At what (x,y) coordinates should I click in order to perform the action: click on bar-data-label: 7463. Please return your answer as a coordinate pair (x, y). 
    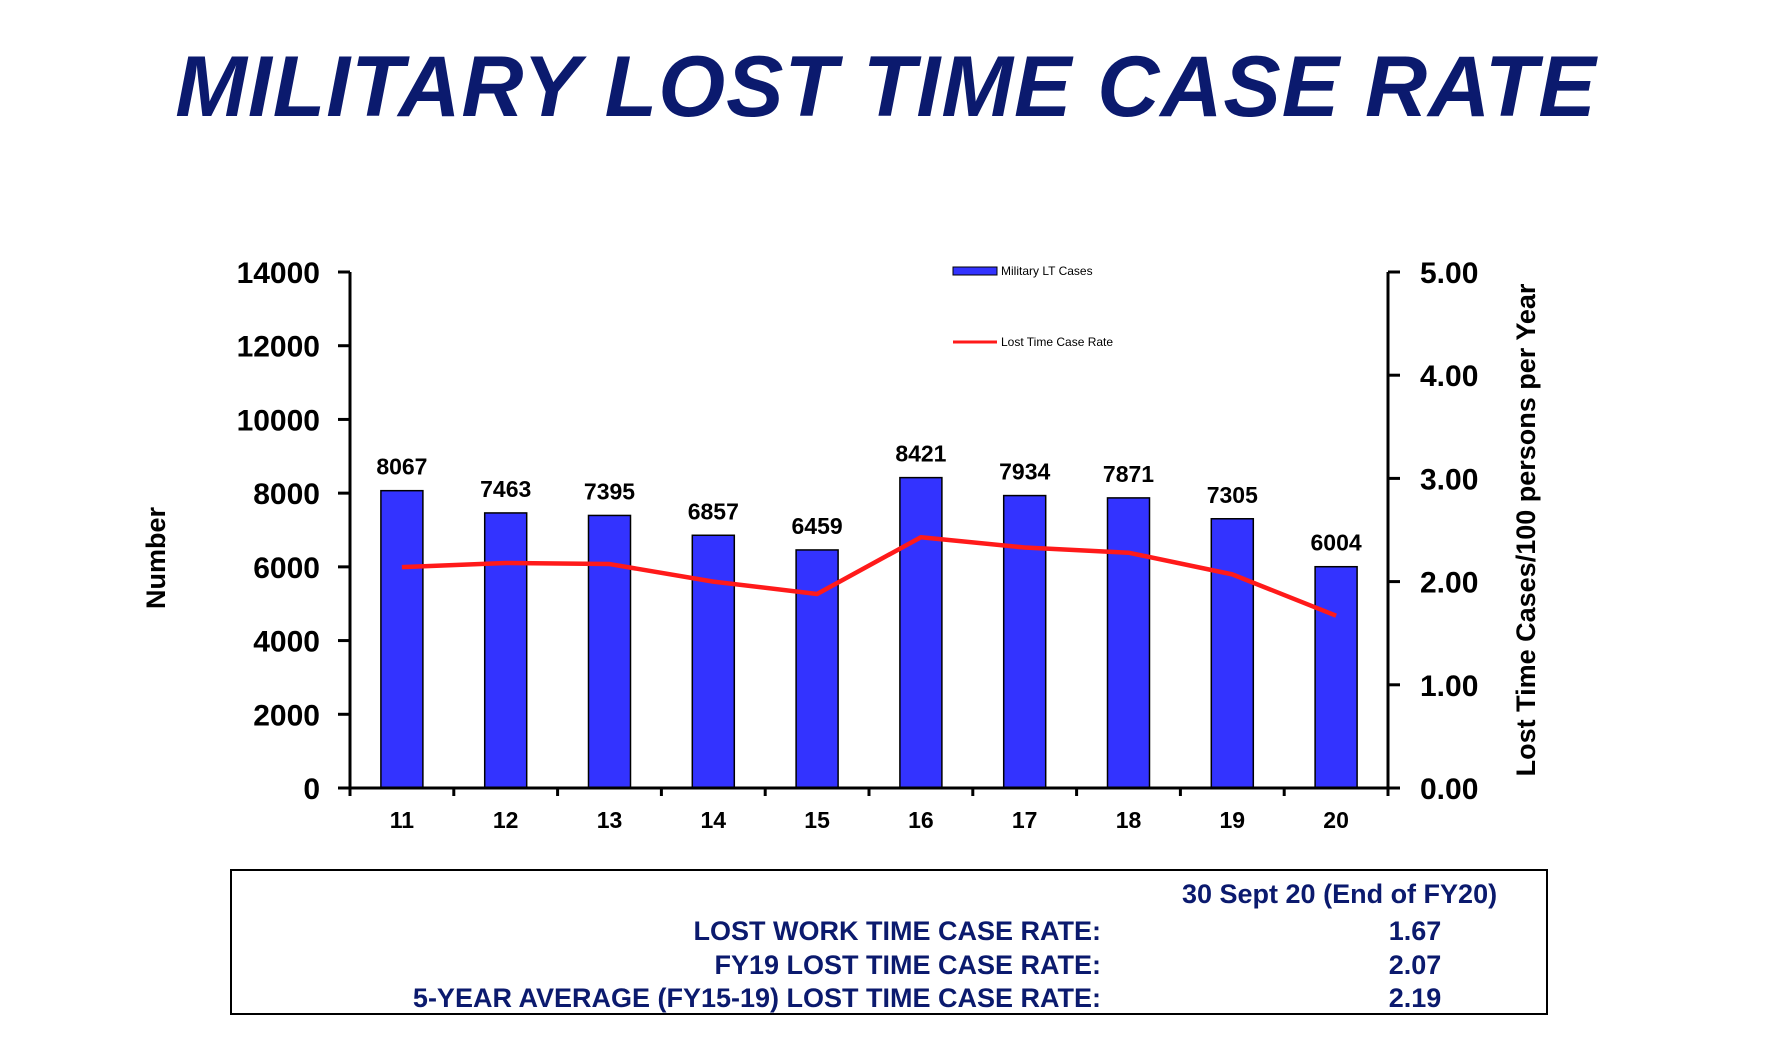
    Looking at the image, I should click on (505, 489).